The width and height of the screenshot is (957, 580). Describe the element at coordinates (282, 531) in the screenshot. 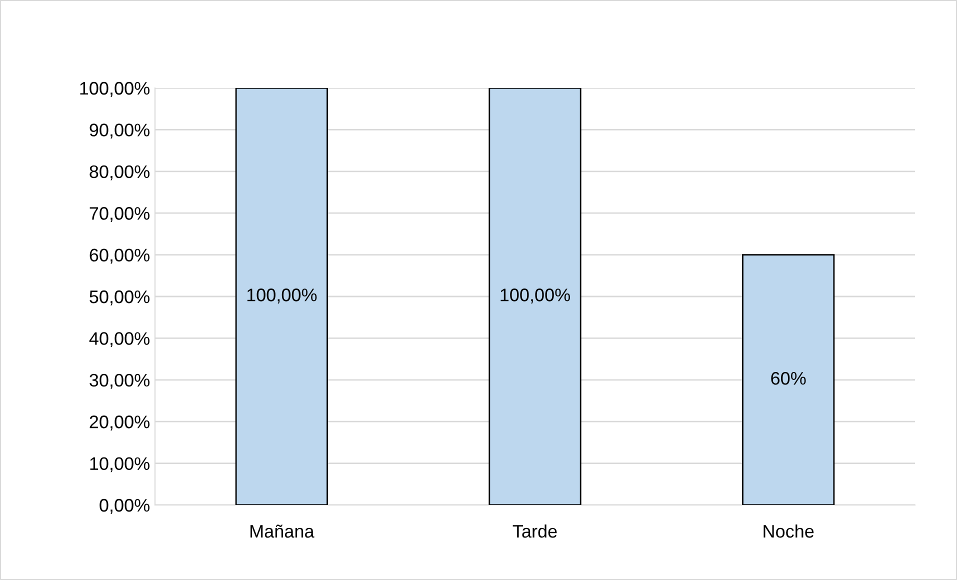

I see `x-tick-label: Mañana` at that location.